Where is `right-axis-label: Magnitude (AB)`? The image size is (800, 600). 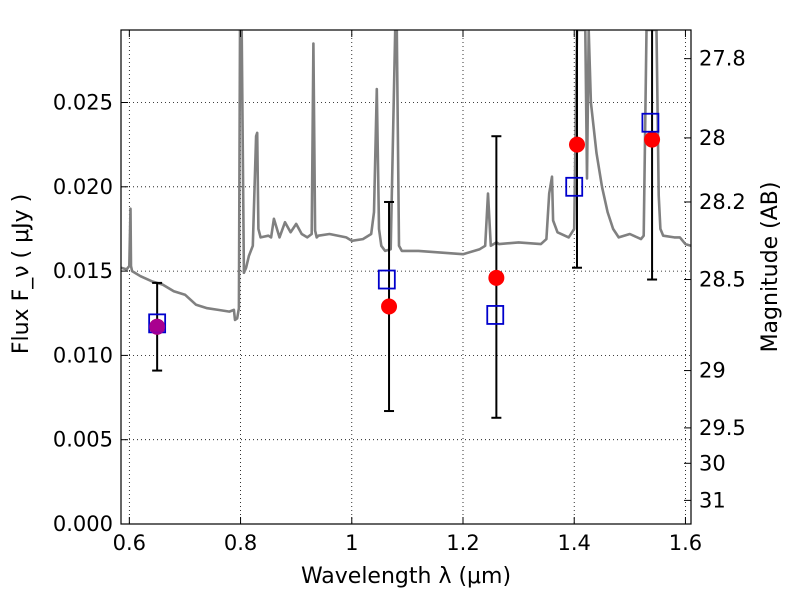 right-axis-label: Magnitude (AB) is located at coordinates (770, 267).